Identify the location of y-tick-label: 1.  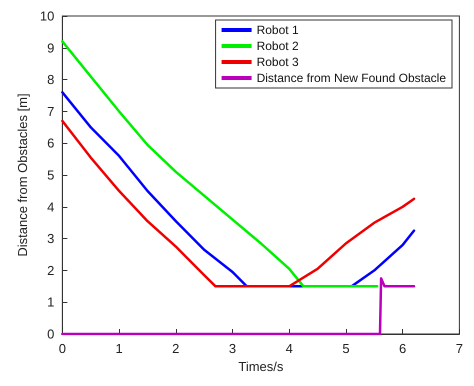
(50, 302).